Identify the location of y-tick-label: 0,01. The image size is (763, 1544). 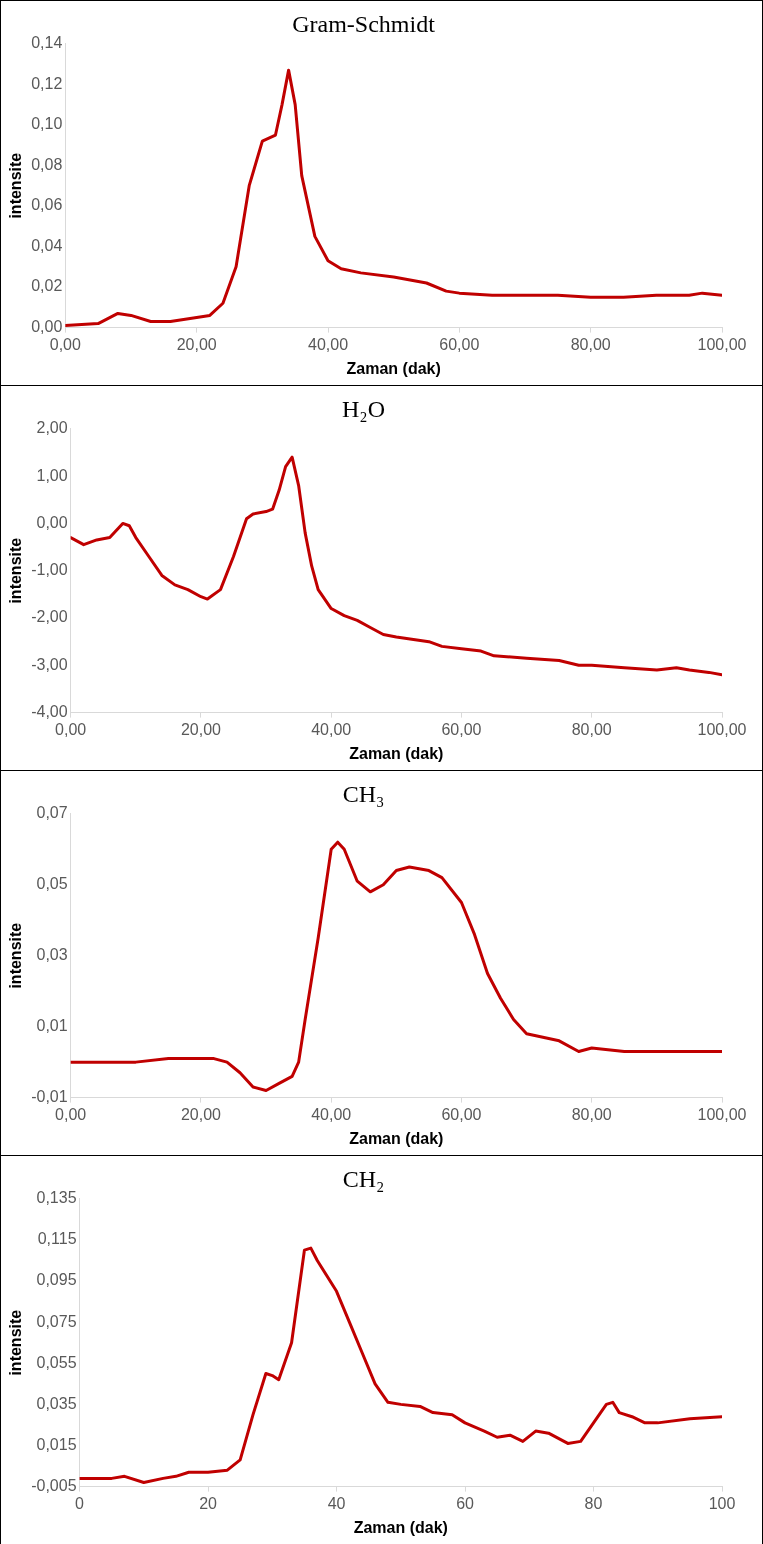
(52, 1026).